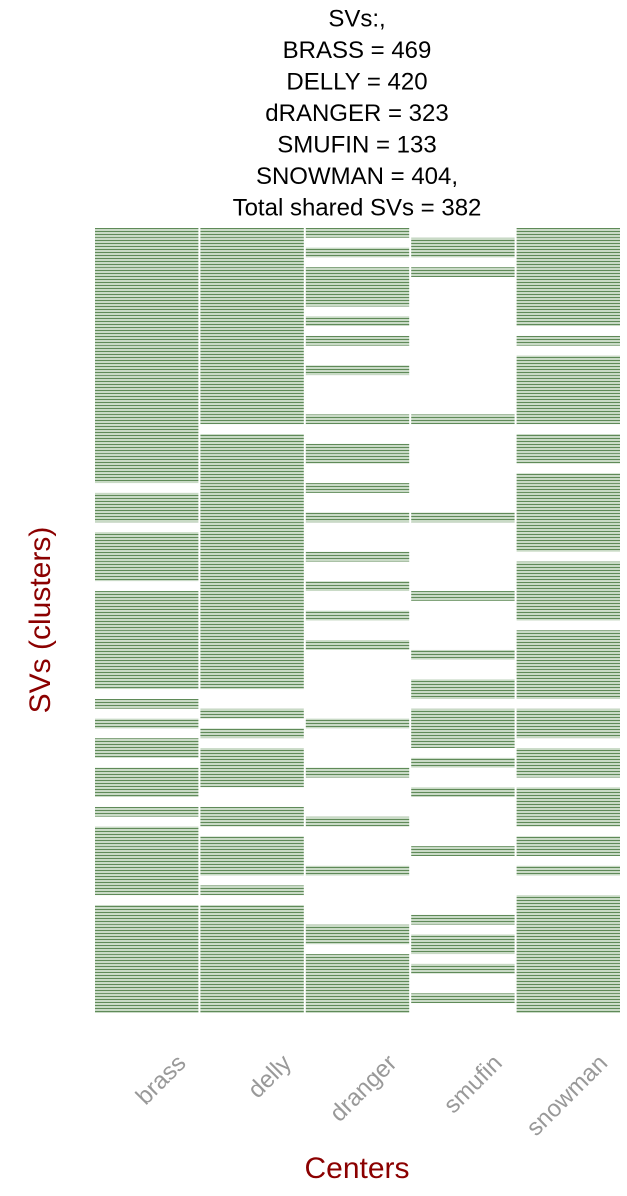  Describe the element at coordinates (270, 1077) in the screenshot. I see `x-tick-label: delly` at that location.